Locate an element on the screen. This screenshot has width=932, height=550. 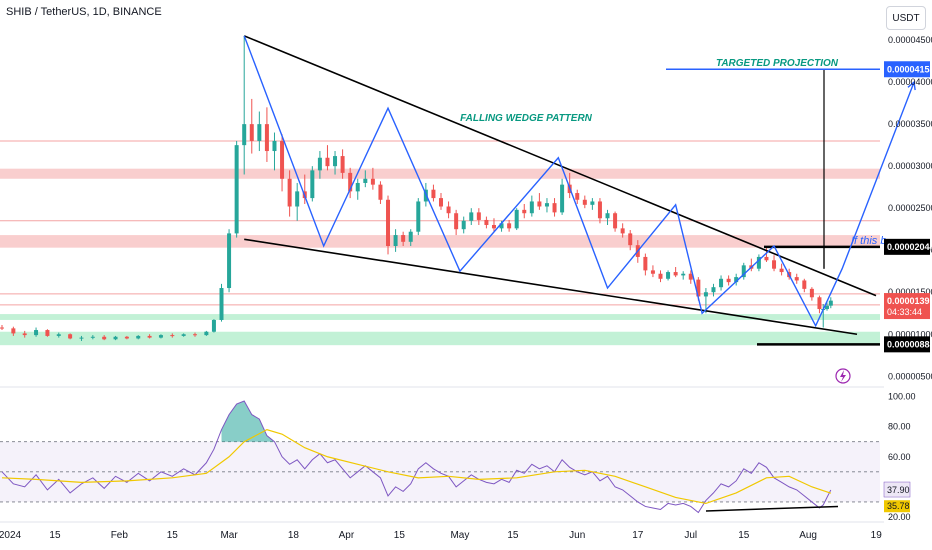
rsi-tick-label: 100.00 is located at coordinates (902, 397).